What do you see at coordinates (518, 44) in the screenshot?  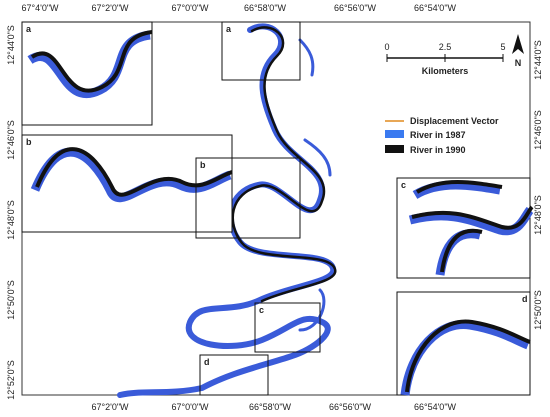 I see `north-arrow` at bounding box center [518, 44].